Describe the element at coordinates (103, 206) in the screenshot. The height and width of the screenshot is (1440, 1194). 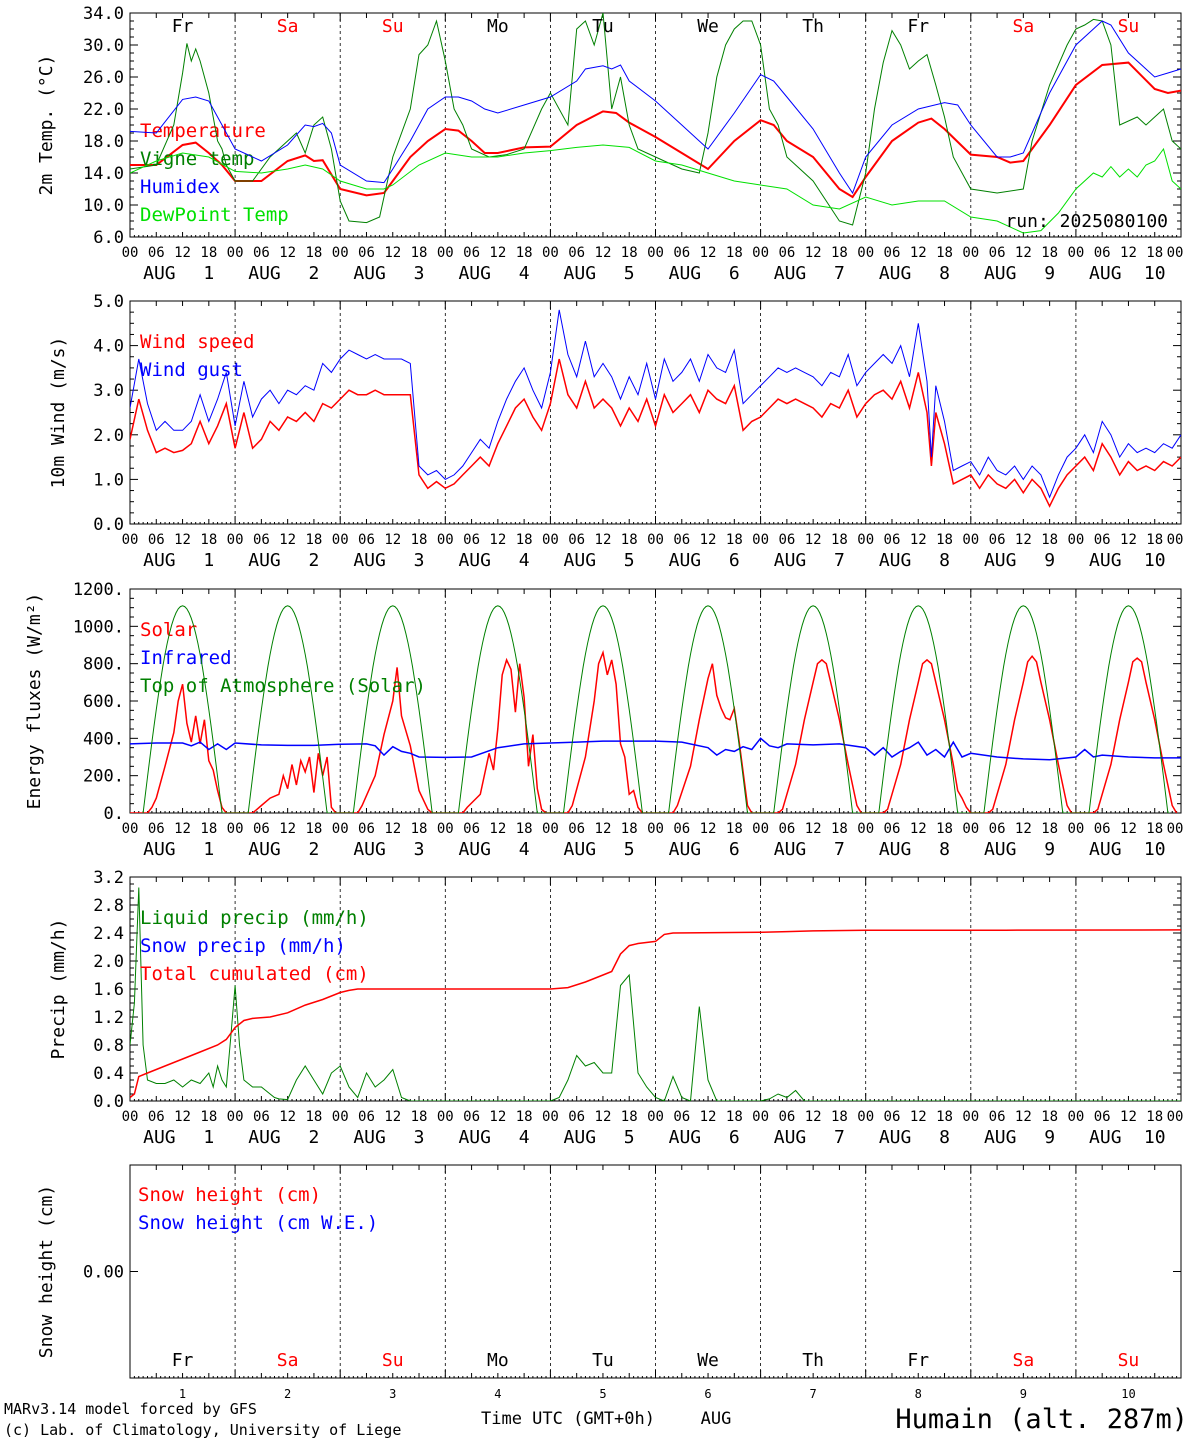
I see `y-tick-label: 10.0` at that location.